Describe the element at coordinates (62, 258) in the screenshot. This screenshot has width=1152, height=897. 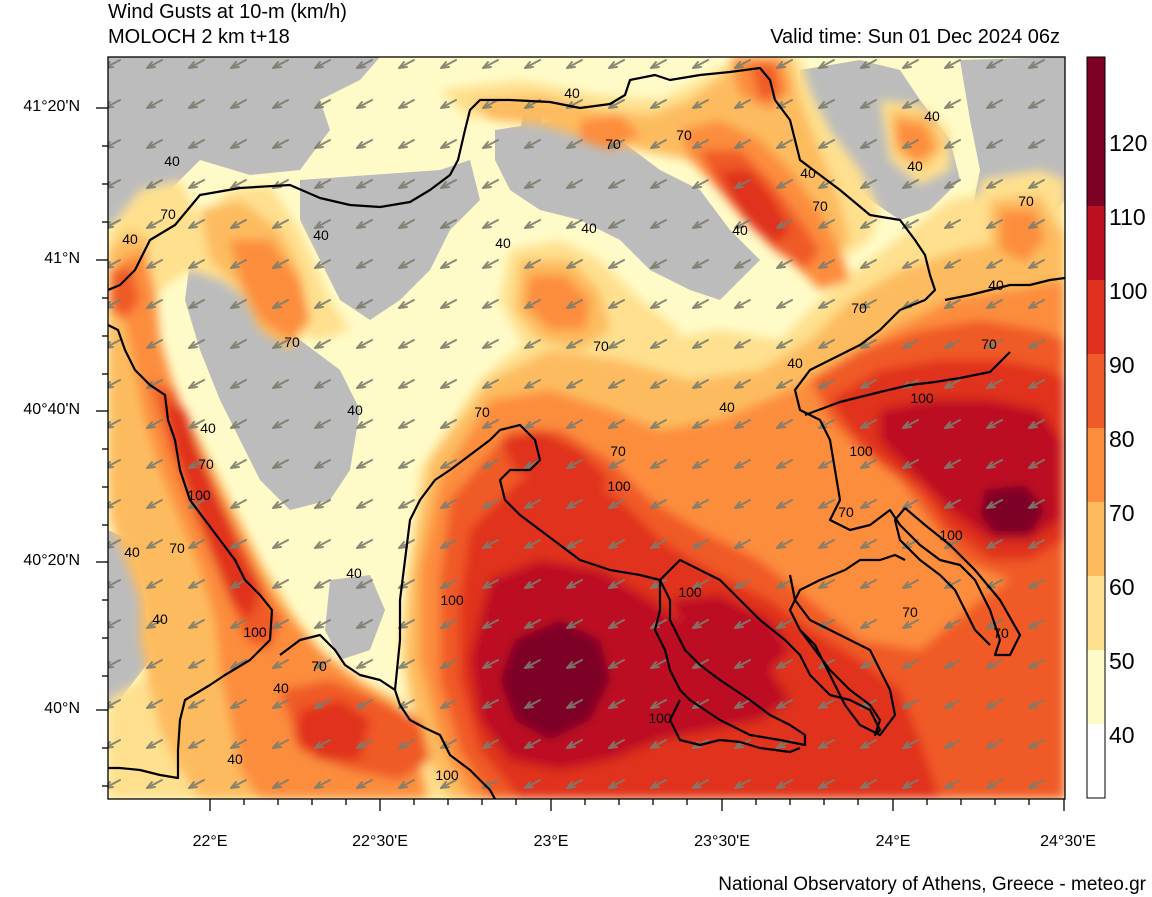
I see `lat-label: 41°N` at that location.